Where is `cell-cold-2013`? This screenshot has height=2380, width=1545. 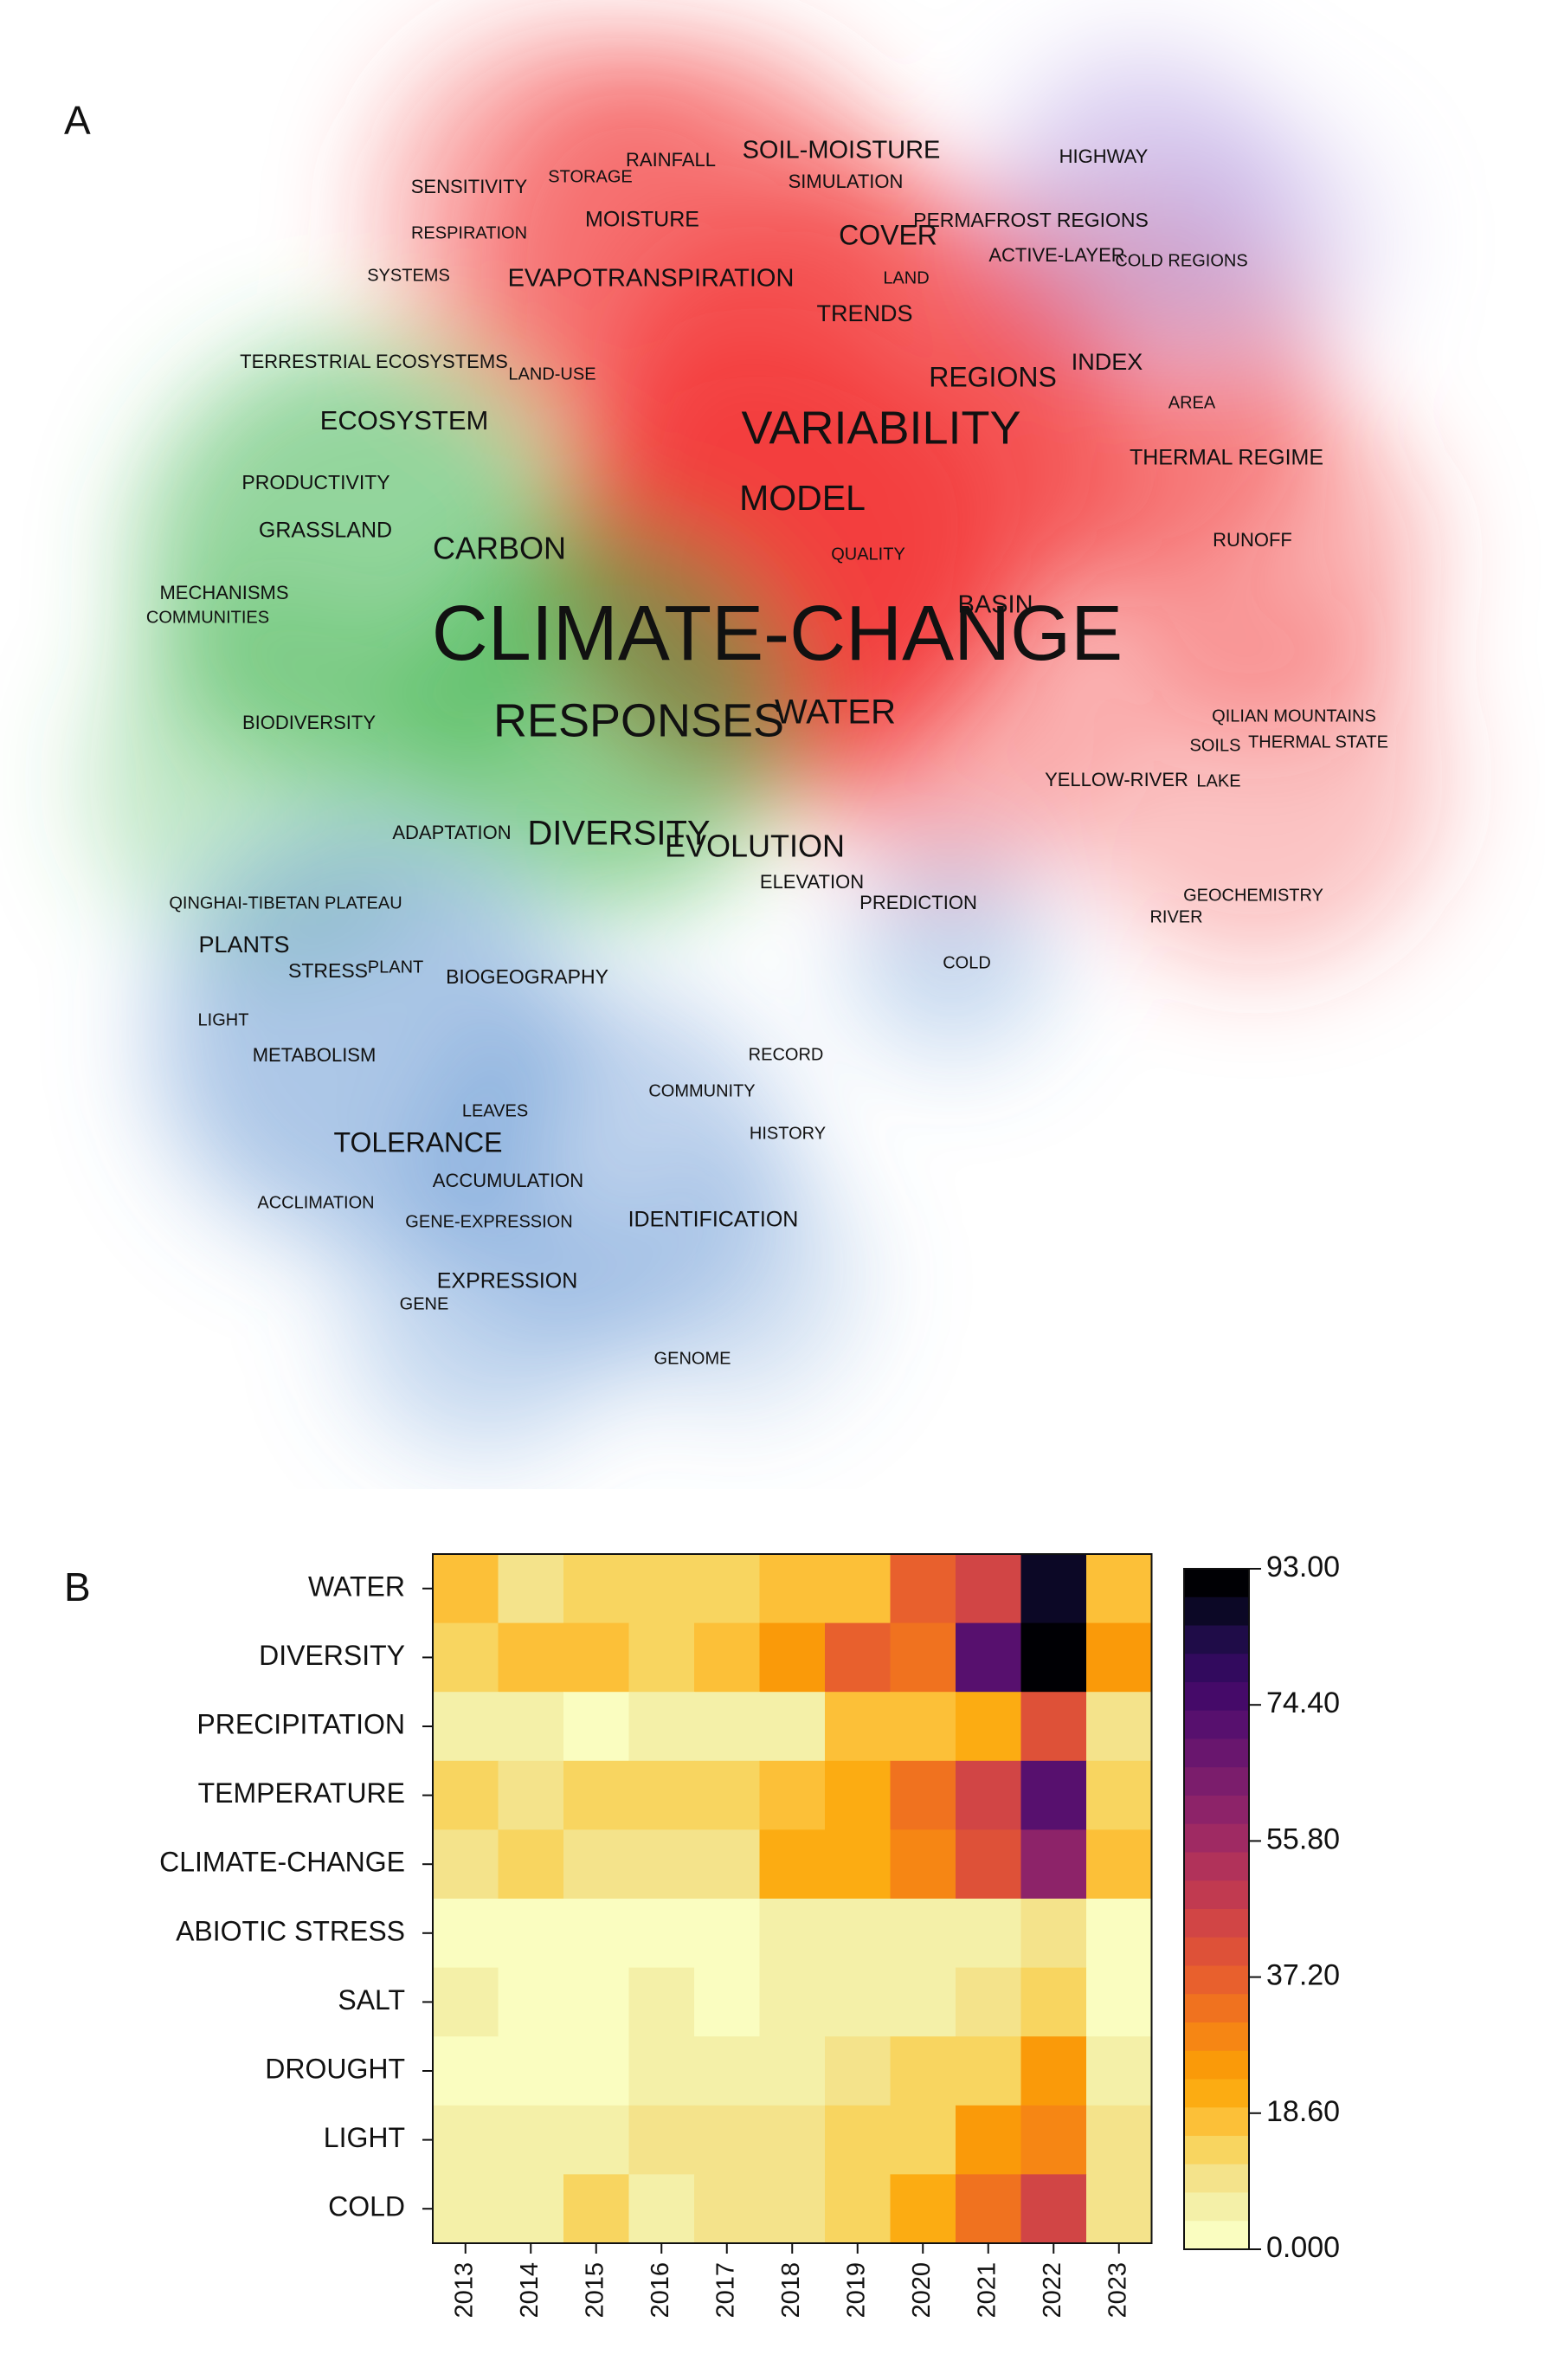
cell-cold-2013 is located at coordinates (466, 2209).